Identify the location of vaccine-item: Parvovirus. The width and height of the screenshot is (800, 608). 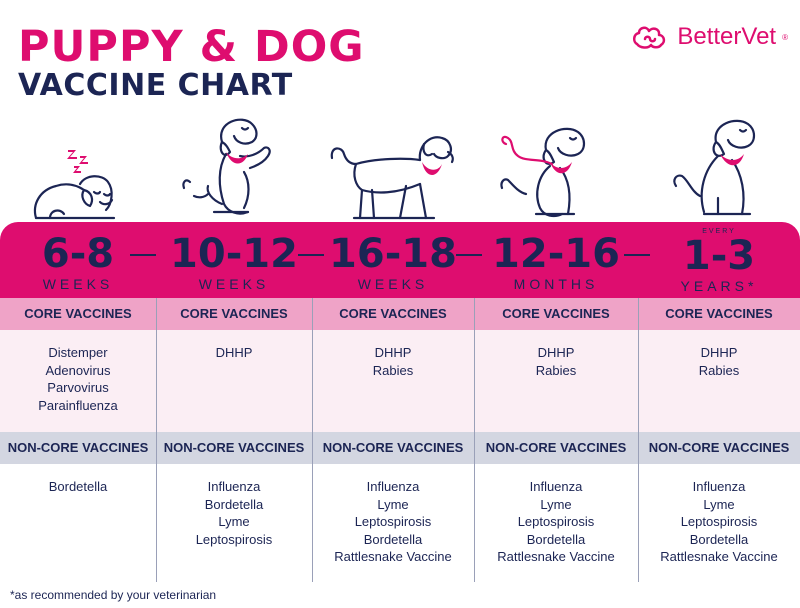
(78, 387).